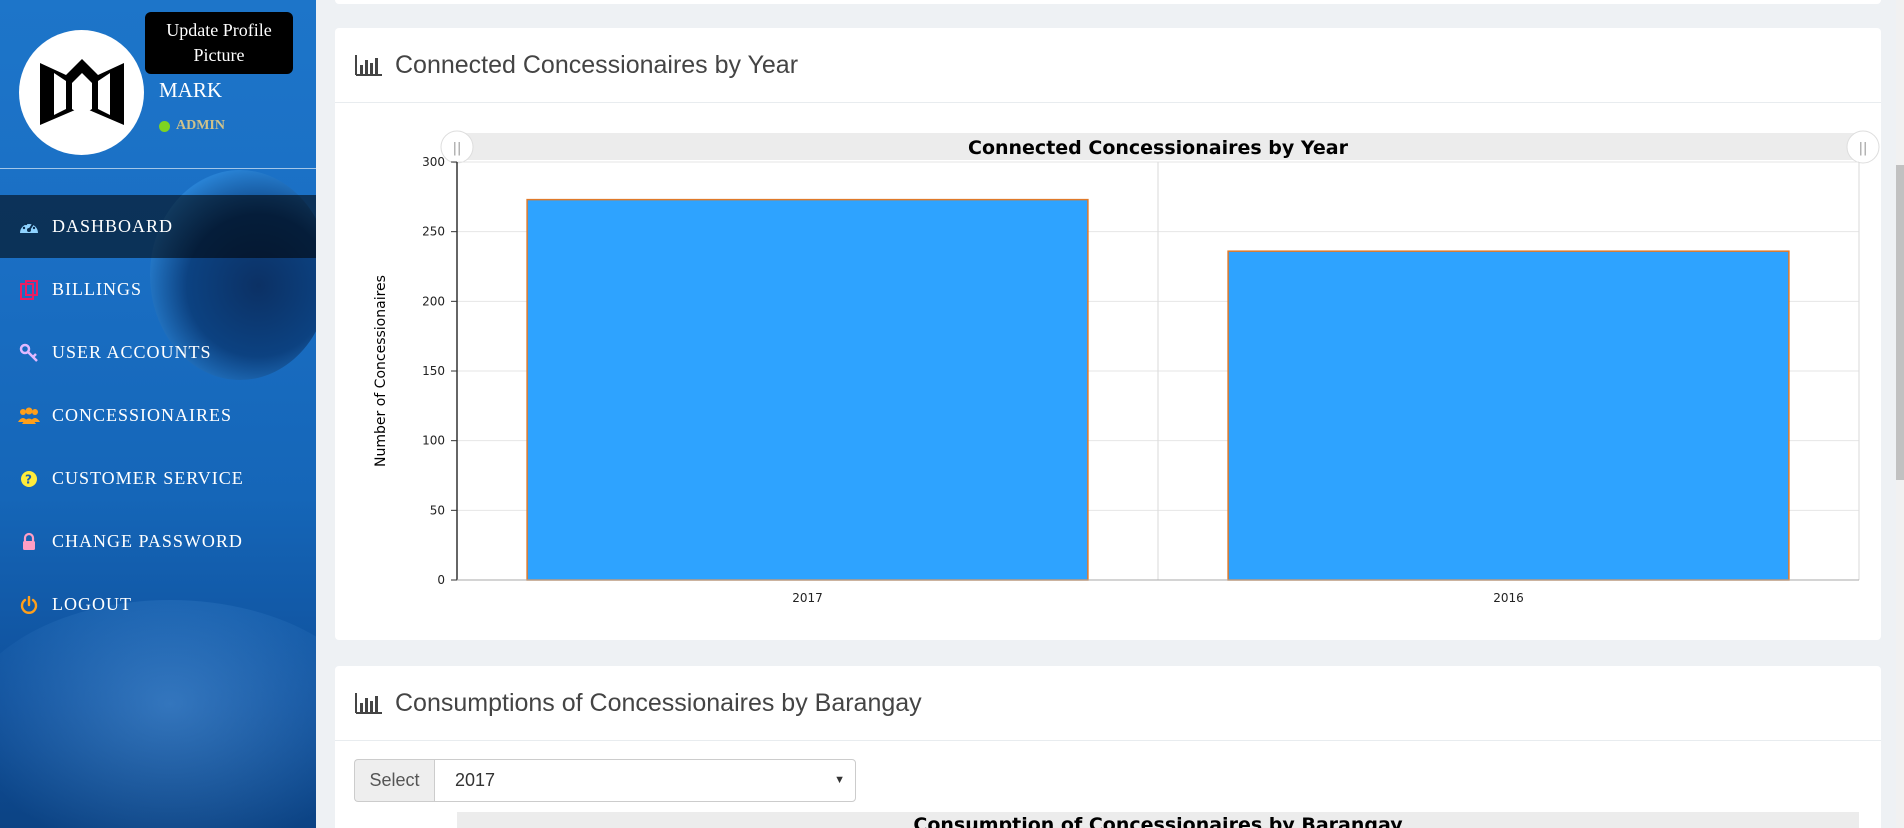 This screenshot has width=1904, height=828. What do you see at coordinates (807, 598) in the screenshot?
I see `x-tick-label: 2017` at bounding box center [807, 598].